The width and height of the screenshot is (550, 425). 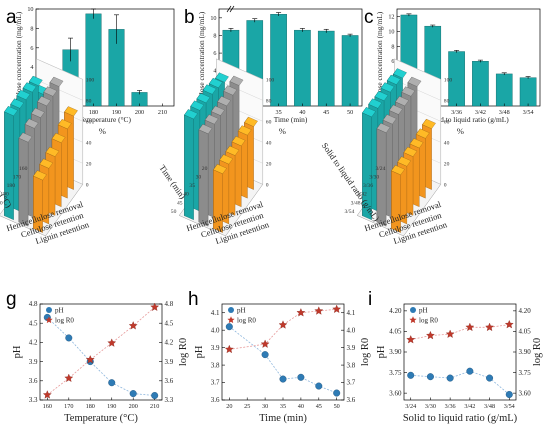 What do you see at coordinates (162, 112) in the screenshot?
I see `x-tick-label: 210` at bounding box center [162, 112].